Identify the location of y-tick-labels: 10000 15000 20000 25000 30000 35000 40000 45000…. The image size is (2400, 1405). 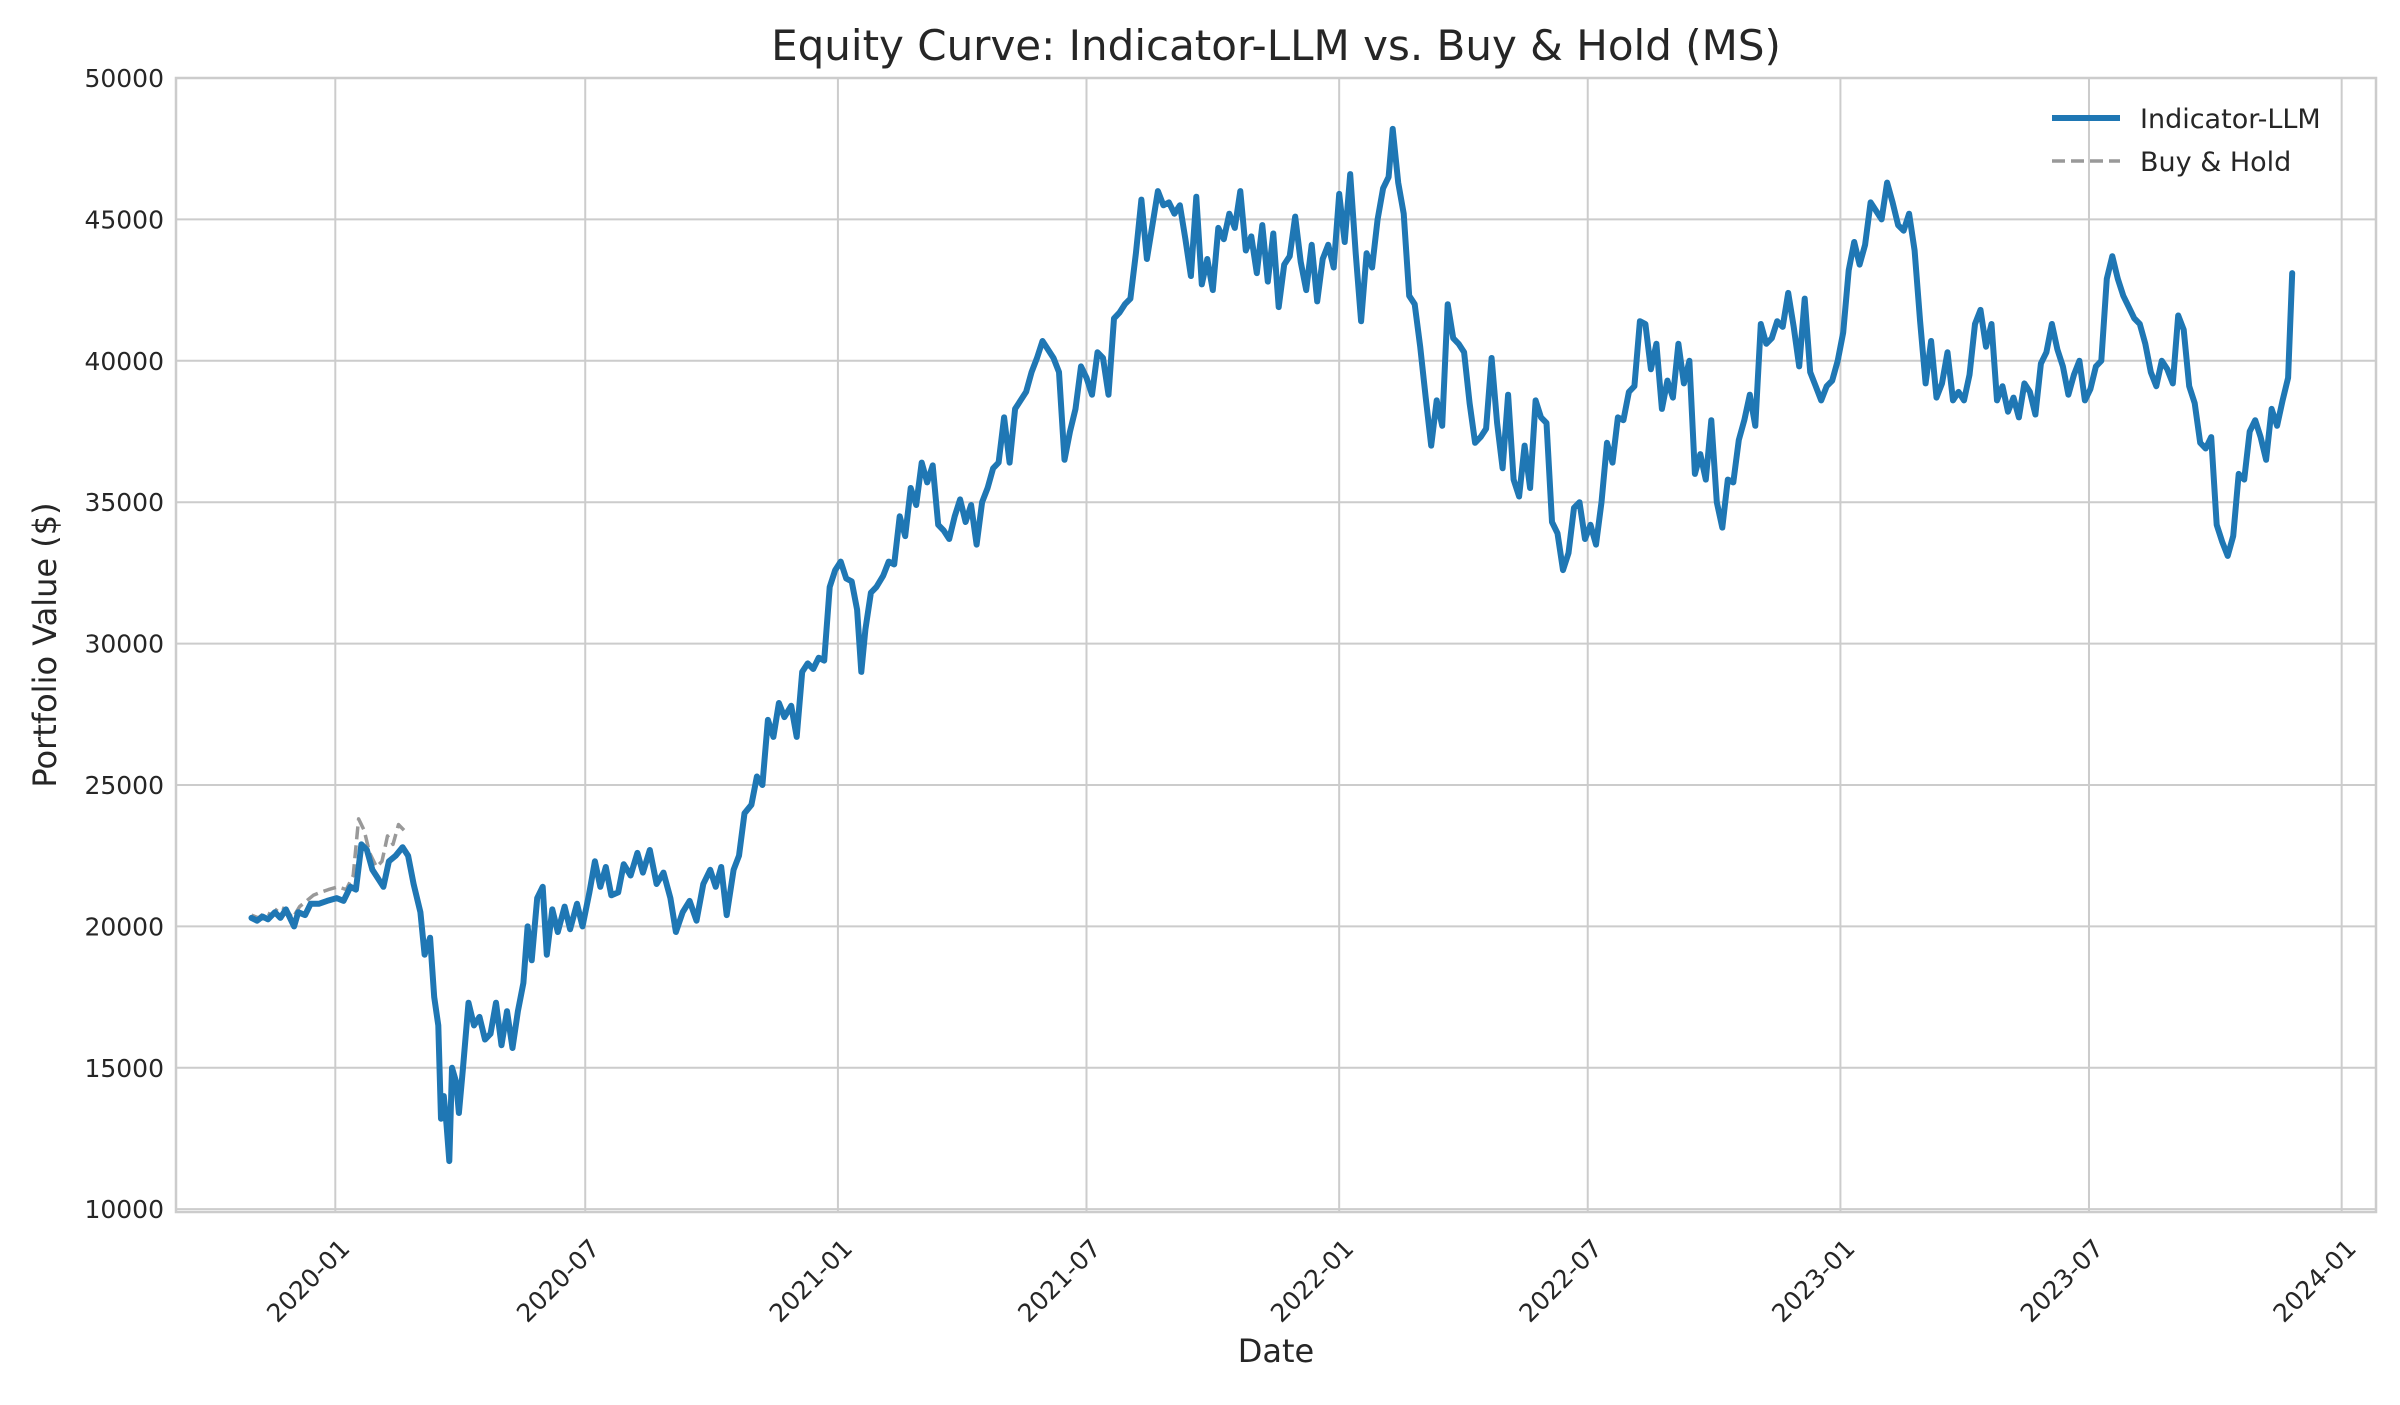
(124, 644).